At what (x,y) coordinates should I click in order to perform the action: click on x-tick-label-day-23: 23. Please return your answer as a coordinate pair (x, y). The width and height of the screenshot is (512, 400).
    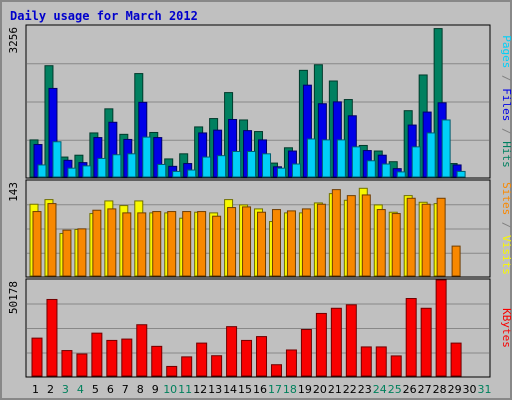
    Looking at the image, I should click on (365, 389).